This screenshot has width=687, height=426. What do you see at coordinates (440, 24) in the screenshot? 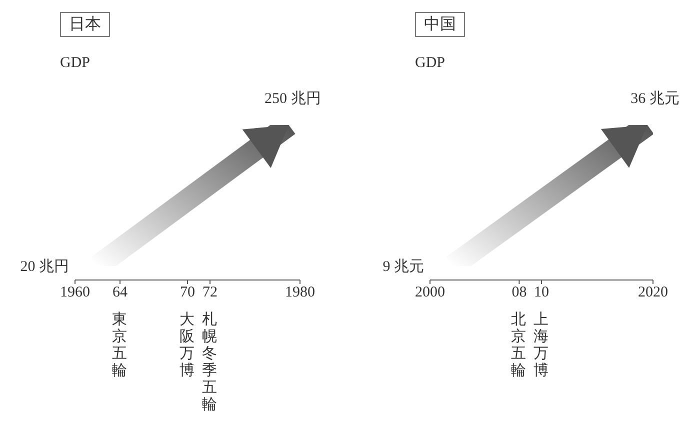
I see `chart-title: 中国` at bounding box center [440, 24].